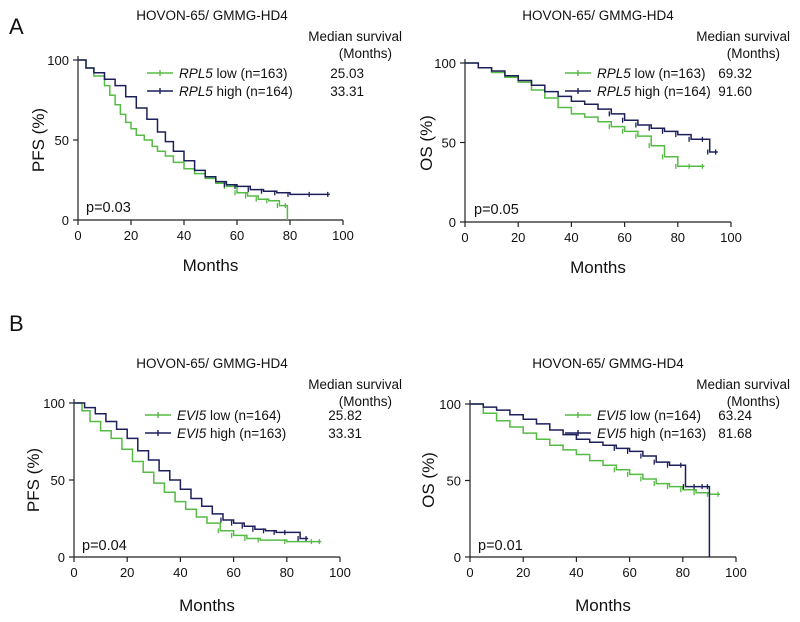 The width and height of the screenshot is (800, 622). Describe the element at coordinates (496, 210) in the screenshot. I see `p-value: p=0.05` at that location.